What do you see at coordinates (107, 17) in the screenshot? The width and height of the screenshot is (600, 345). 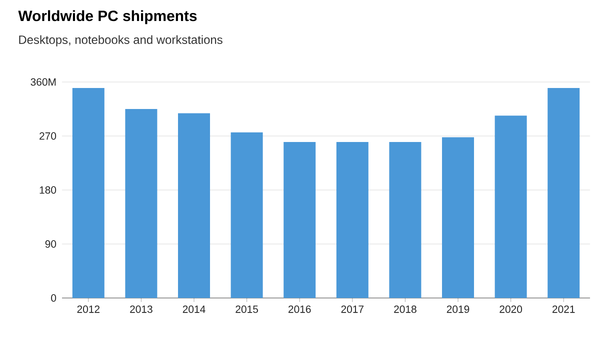 I see `chart-title: Worldwide PC shipments` at bounding box center [107, 17].